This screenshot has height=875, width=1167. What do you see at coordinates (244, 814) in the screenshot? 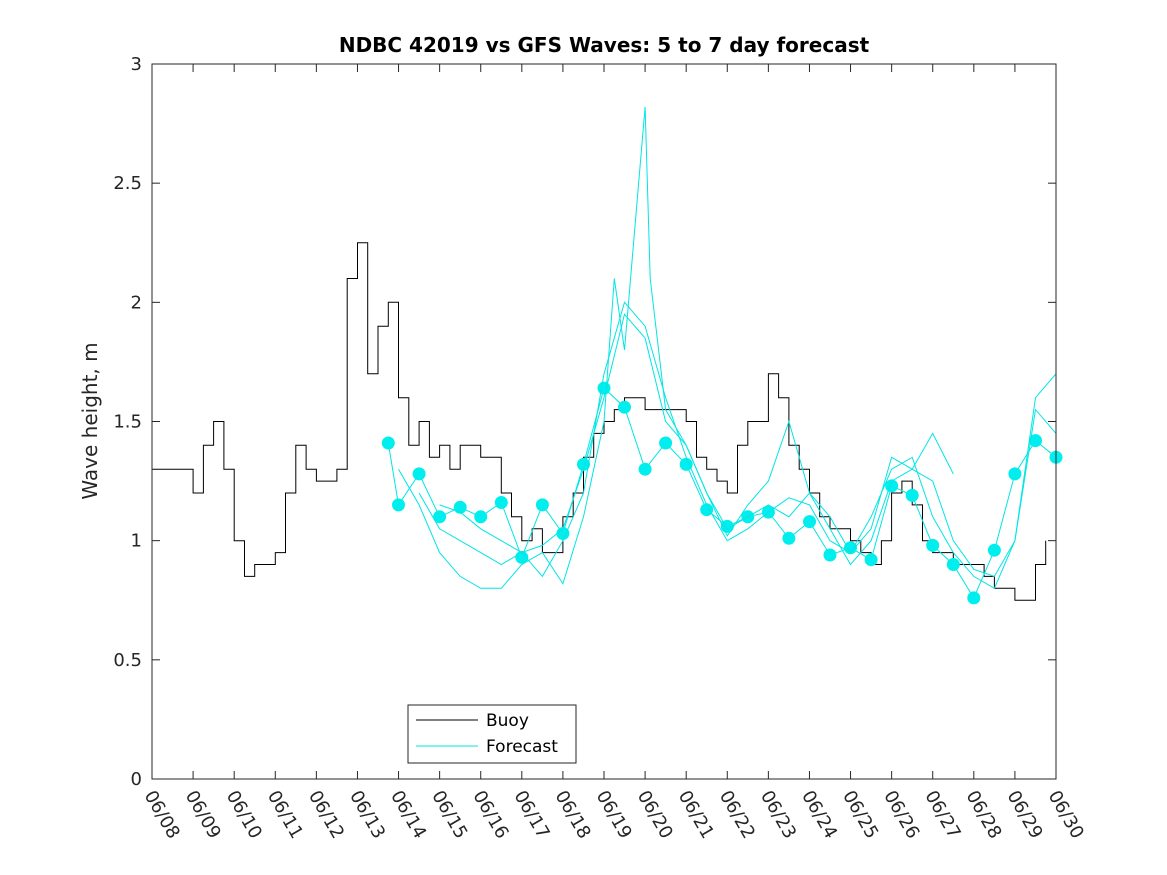
I see `x-tick-label: 06/10` at bounding box center [244, 814].